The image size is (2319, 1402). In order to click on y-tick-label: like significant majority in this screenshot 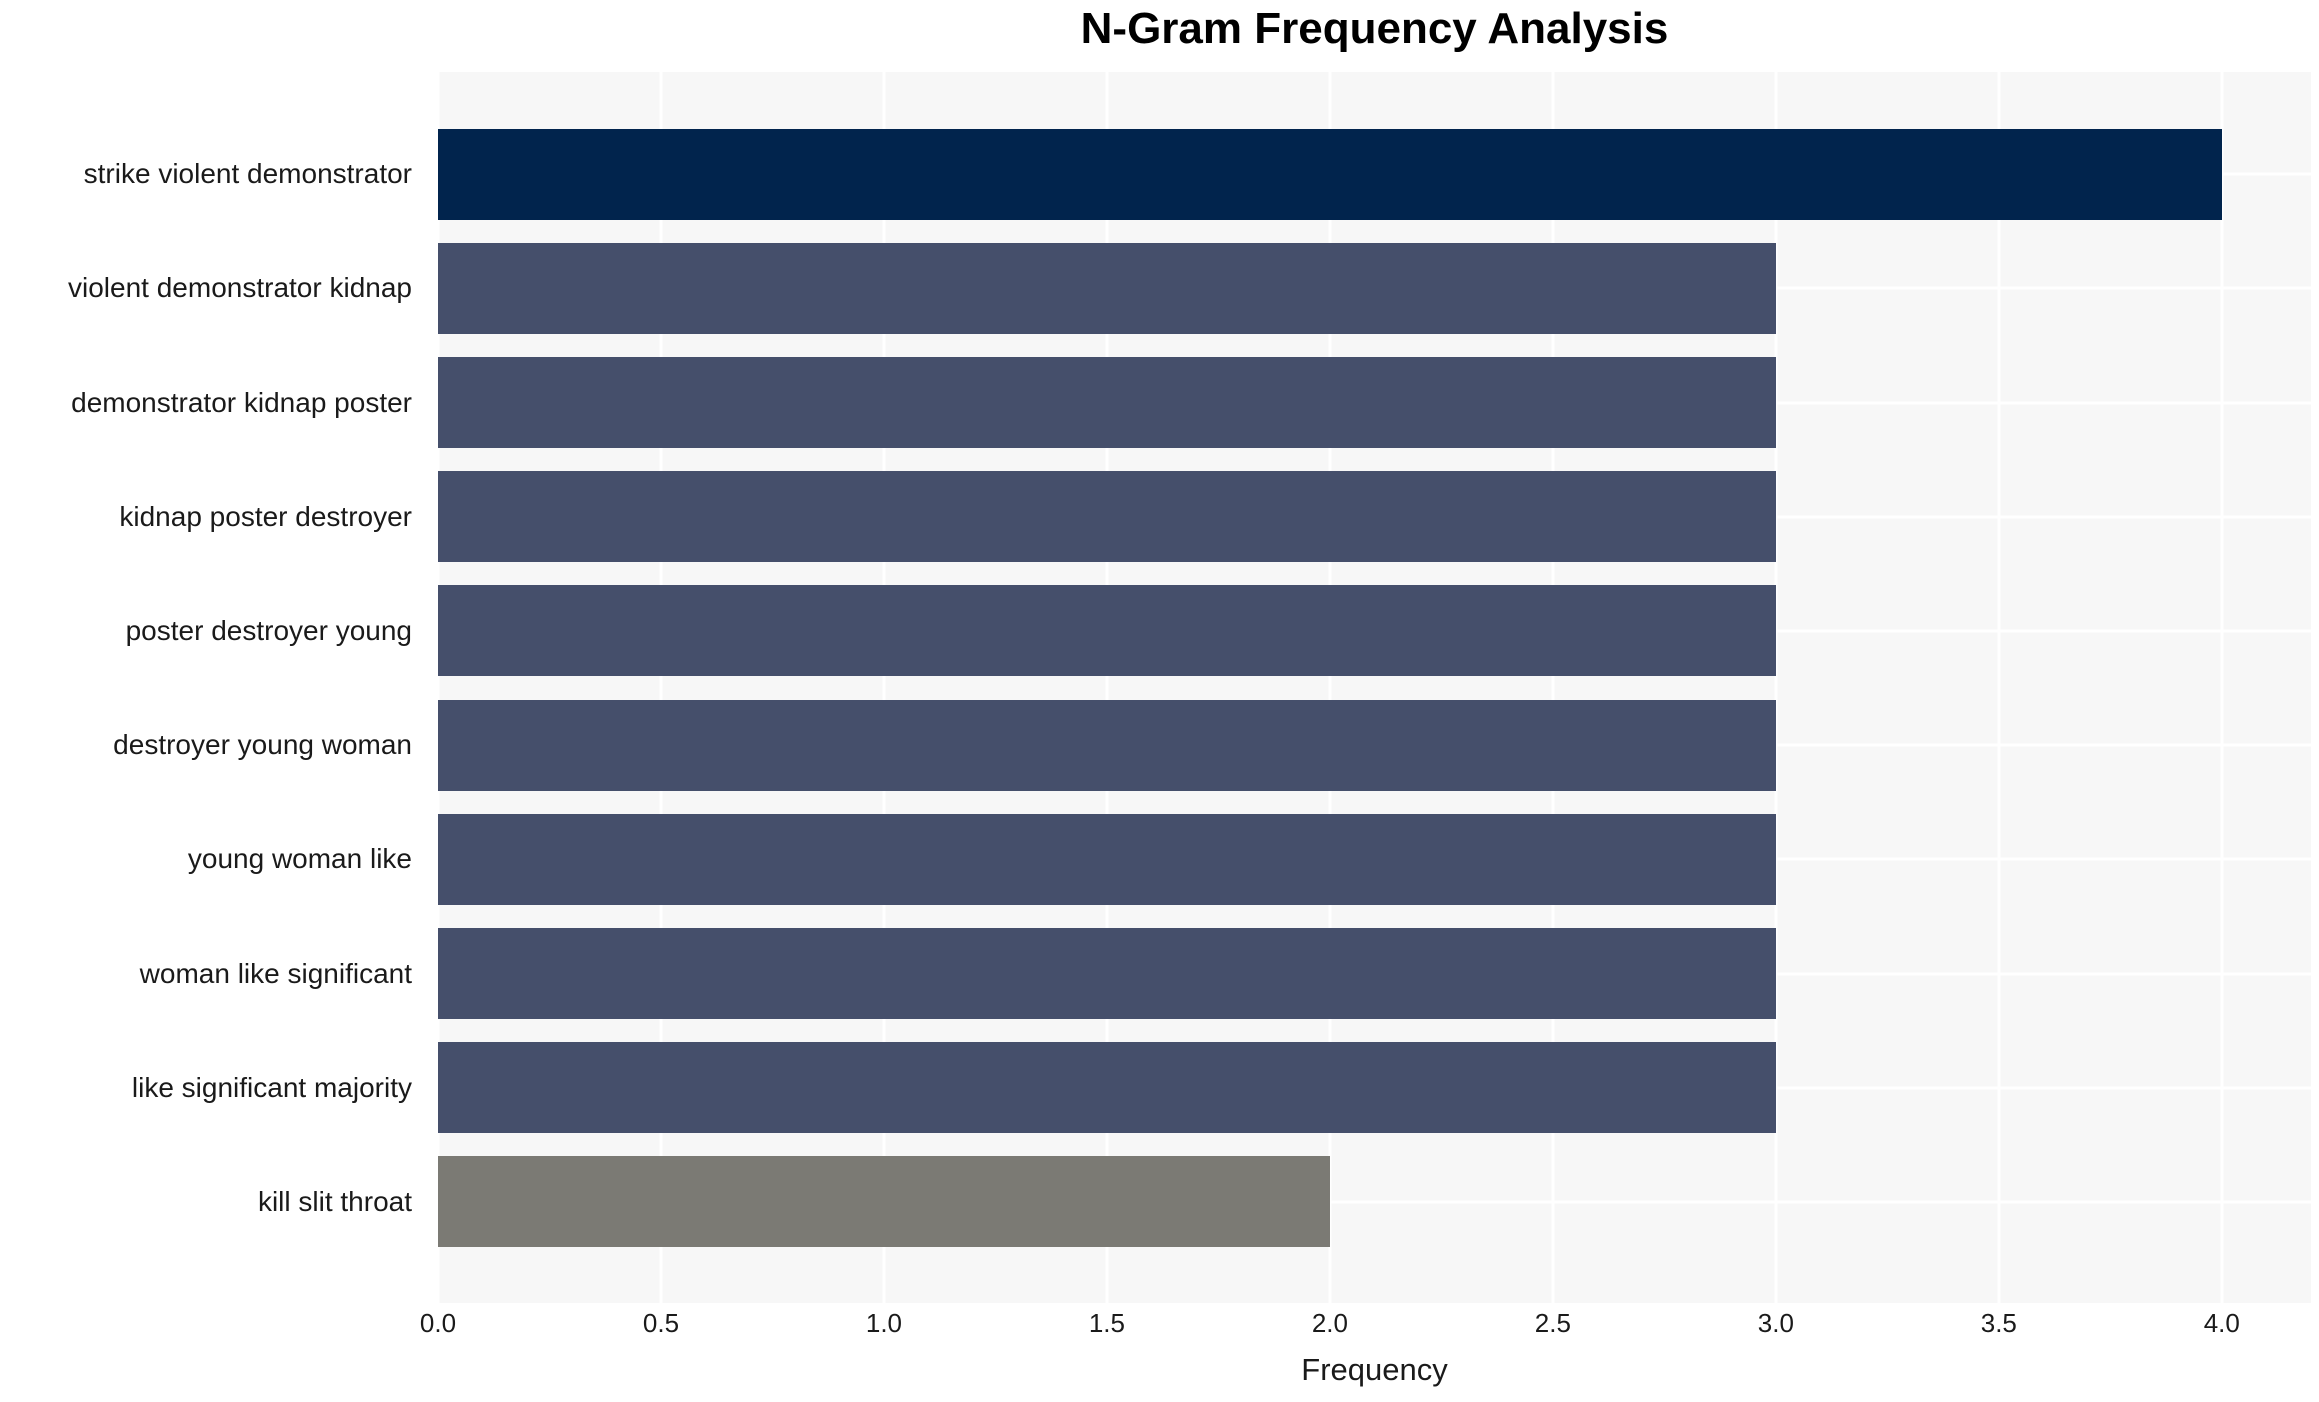, I will do `click(271, 1087)`.